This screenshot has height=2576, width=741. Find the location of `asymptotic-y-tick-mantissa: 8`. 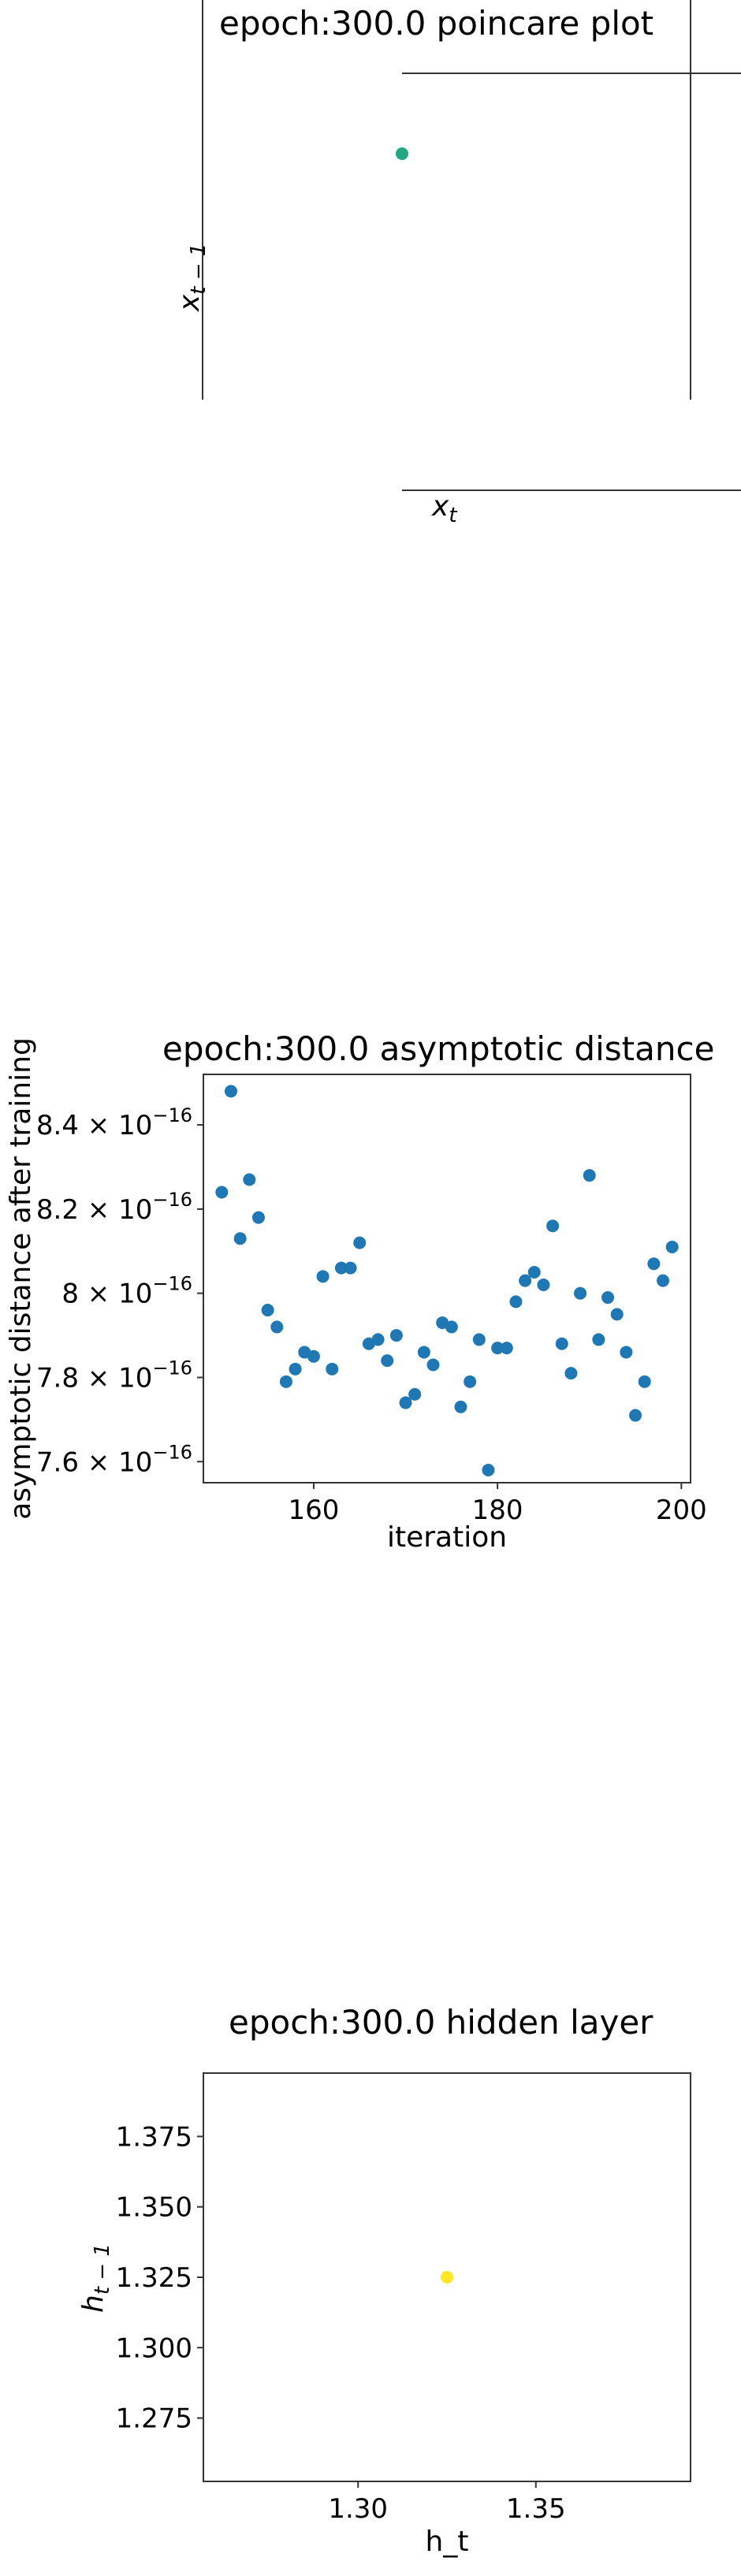

asymptotic-y-tick-mantissa: 8 is located at coordinates (70, 1294).